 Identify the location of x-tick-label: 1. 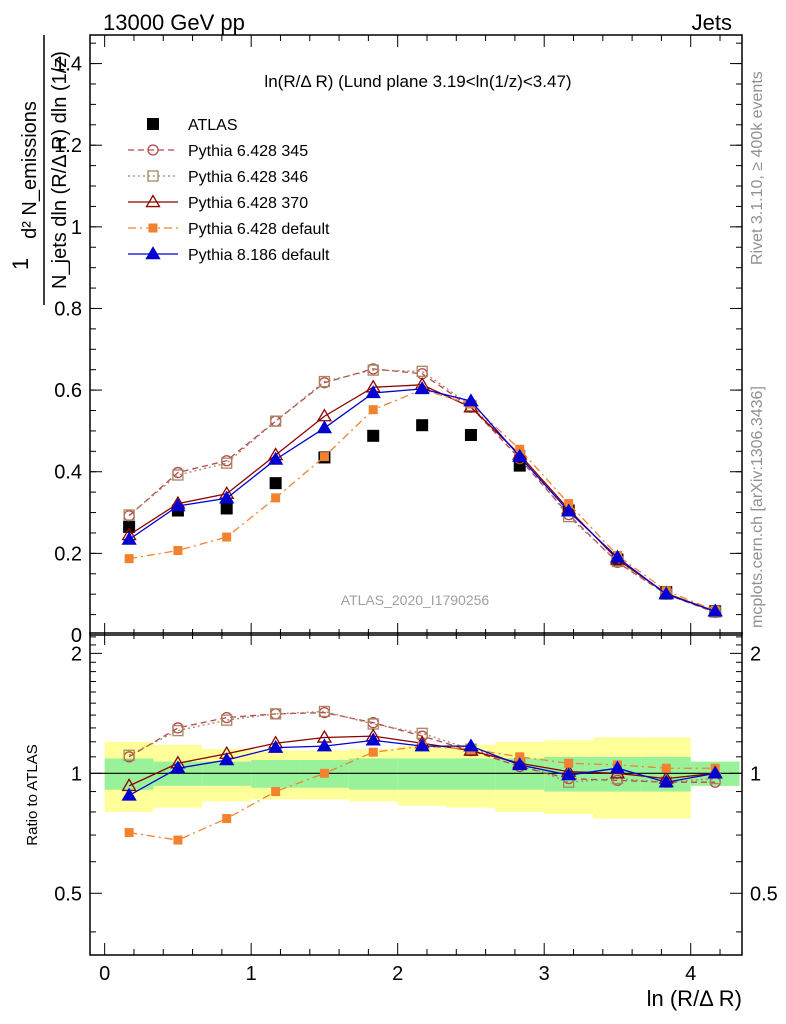
(251, 974).